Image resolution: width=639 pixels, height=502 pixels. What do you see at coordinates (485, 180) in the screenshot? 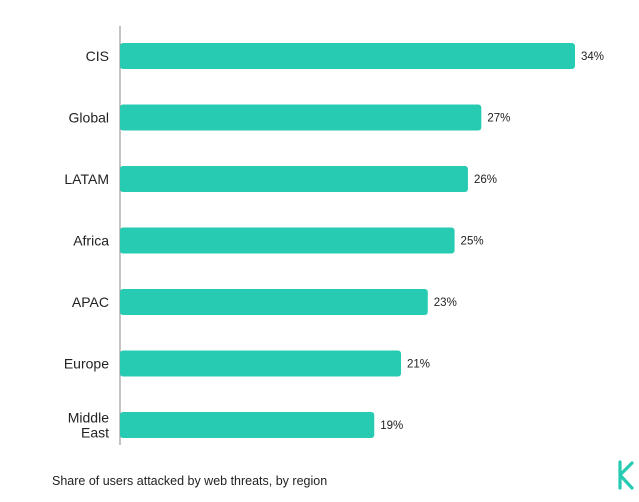
I see `value-label-latam: 26%` at bounding box center [485, 180].